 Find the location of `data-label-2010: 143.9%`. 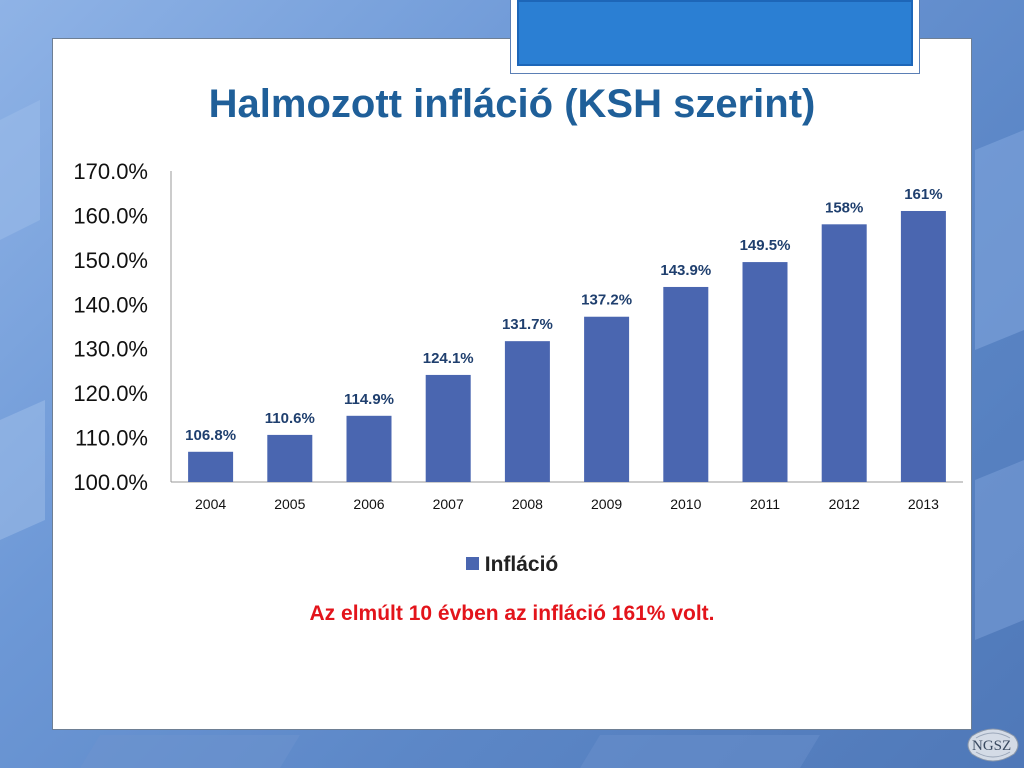

data-label-2010: 143.9% is located at coordinates (685, 270).